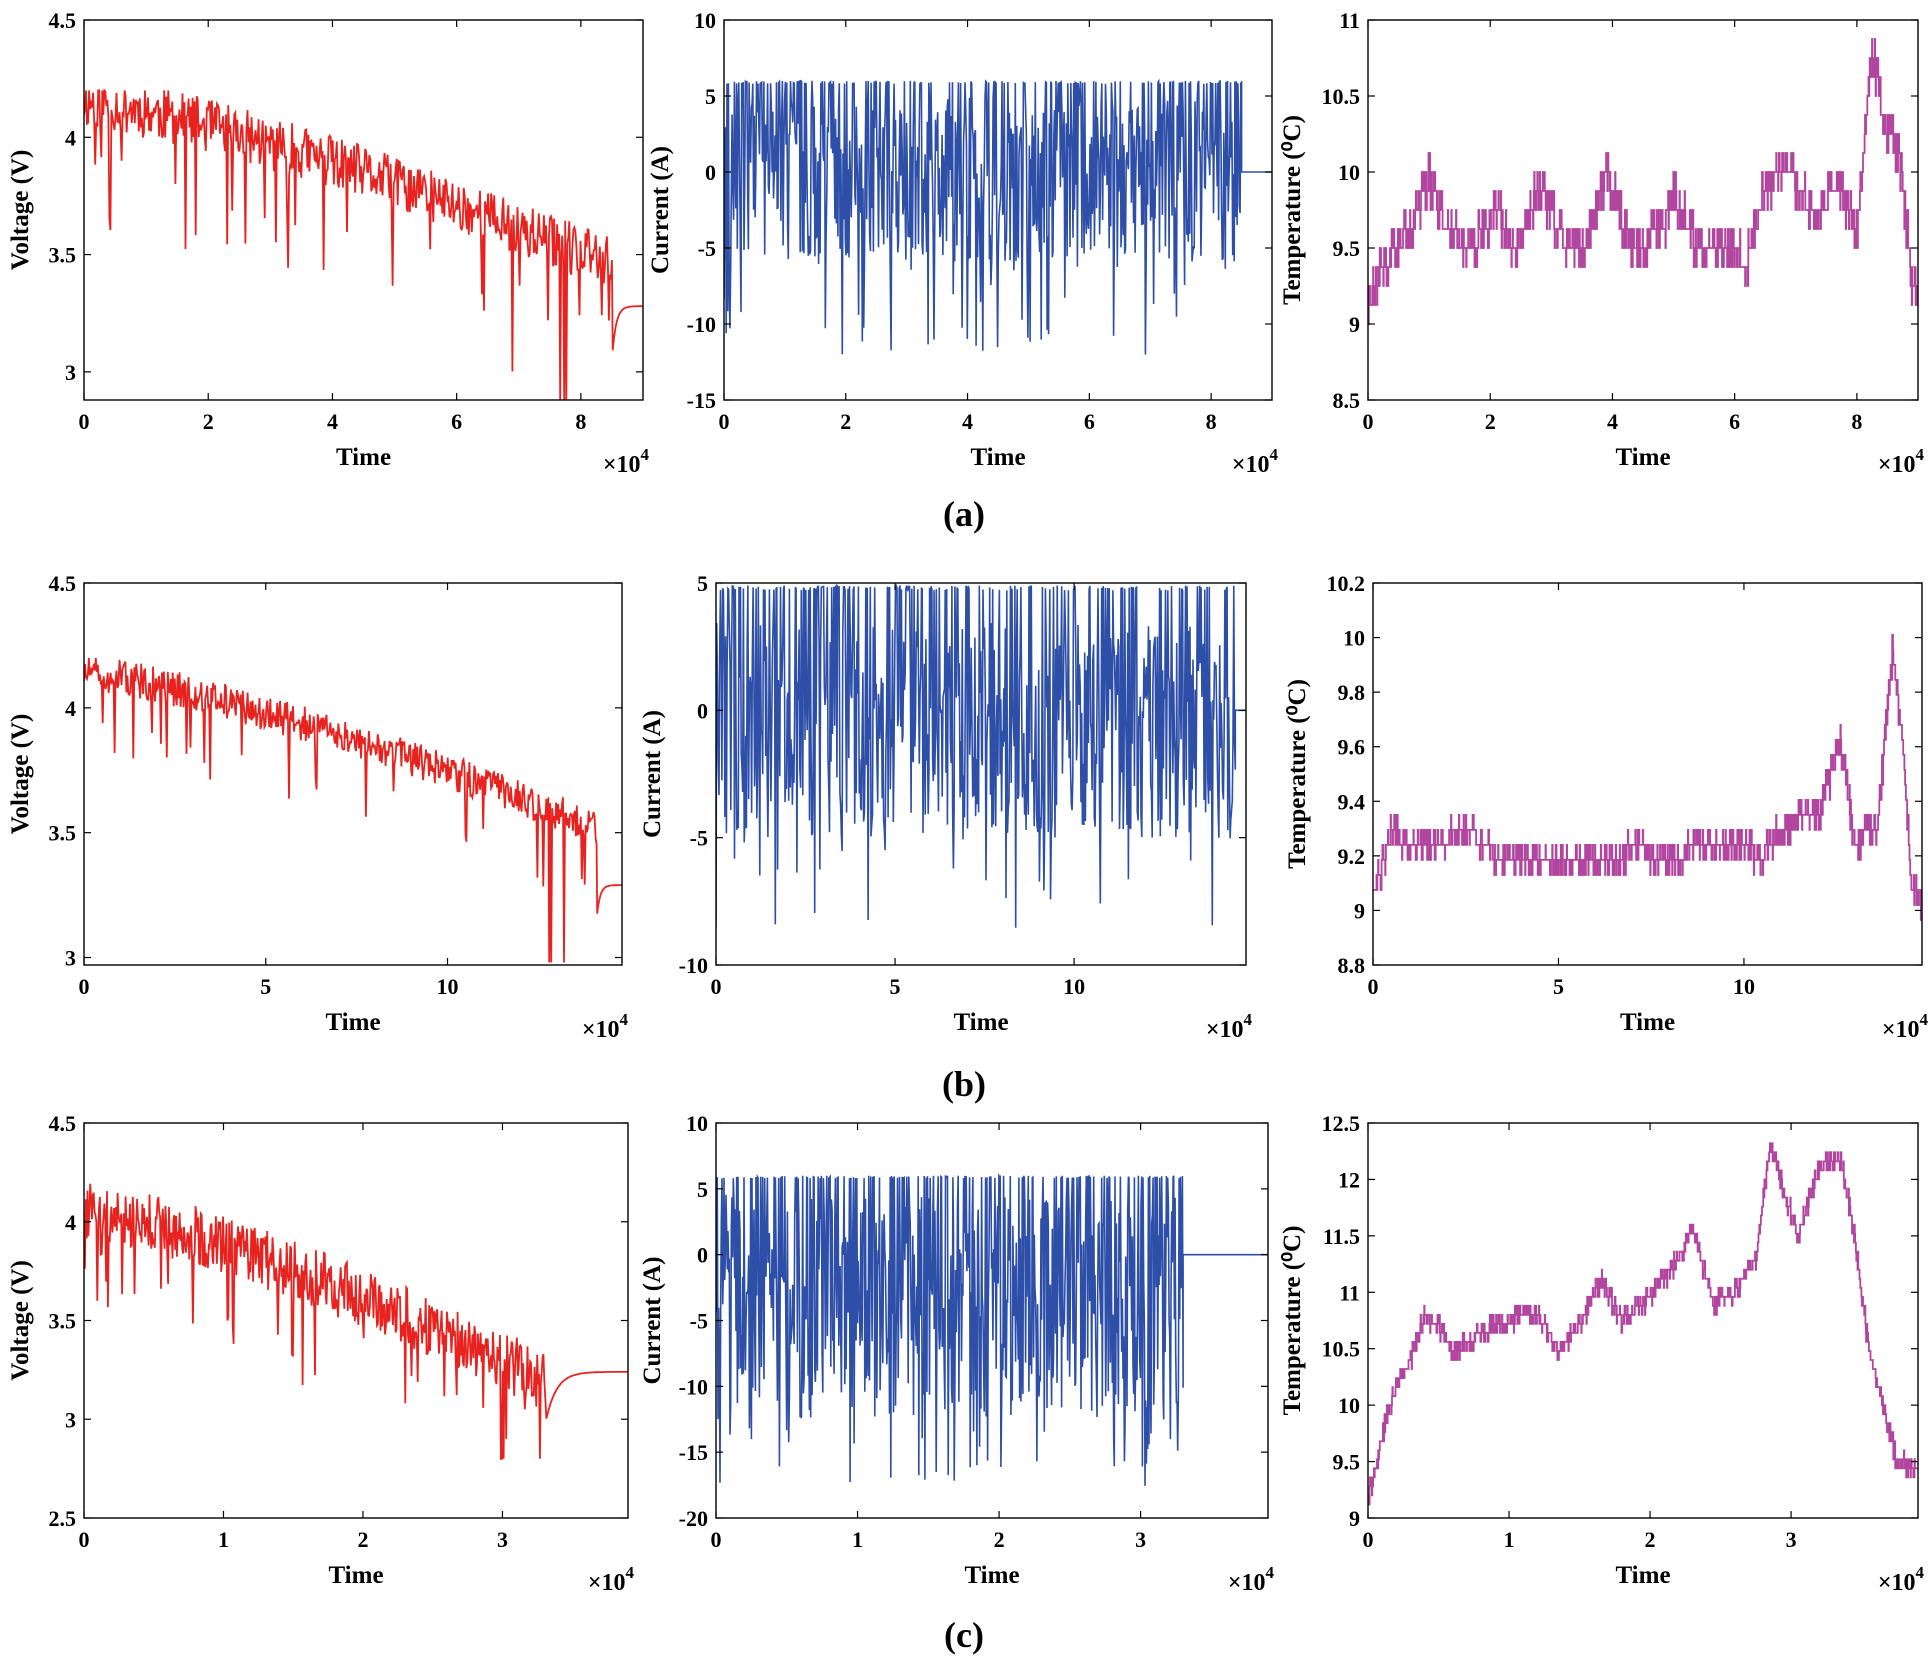  Describe the element at coordinates (964, 1084) in the screenshot. I see `caption-b: (b)` at that location.